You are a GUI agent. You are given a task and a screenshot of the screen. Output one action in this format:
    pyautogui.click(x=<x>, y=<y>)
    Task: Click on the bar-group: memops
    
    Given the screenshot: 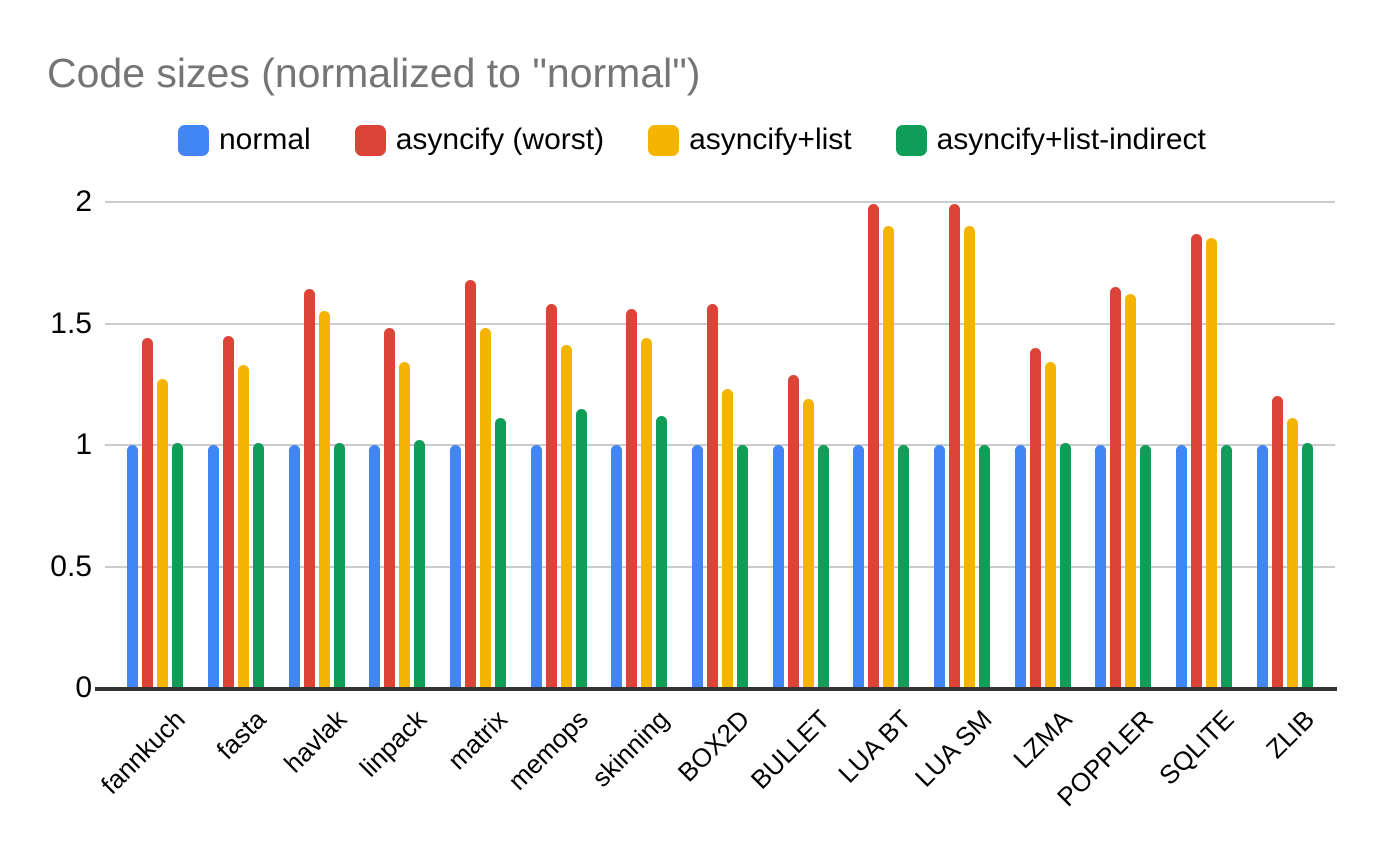 What is the action you would take?
    pyautogui.click(x=550, y=499)
    